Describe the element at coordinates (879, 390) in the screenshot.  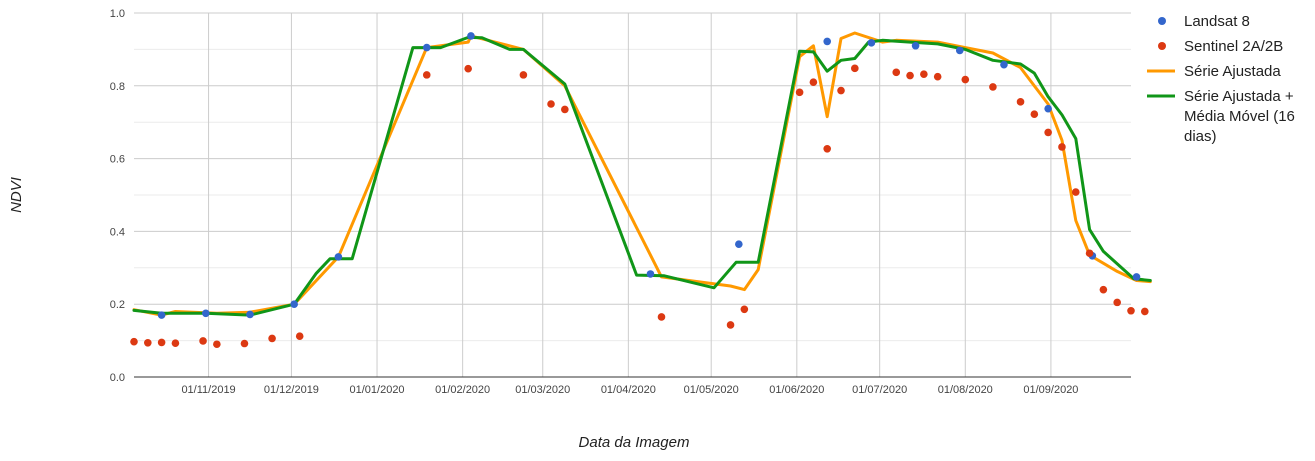
I see `x-tick-label: 01/07/2020` at that location.